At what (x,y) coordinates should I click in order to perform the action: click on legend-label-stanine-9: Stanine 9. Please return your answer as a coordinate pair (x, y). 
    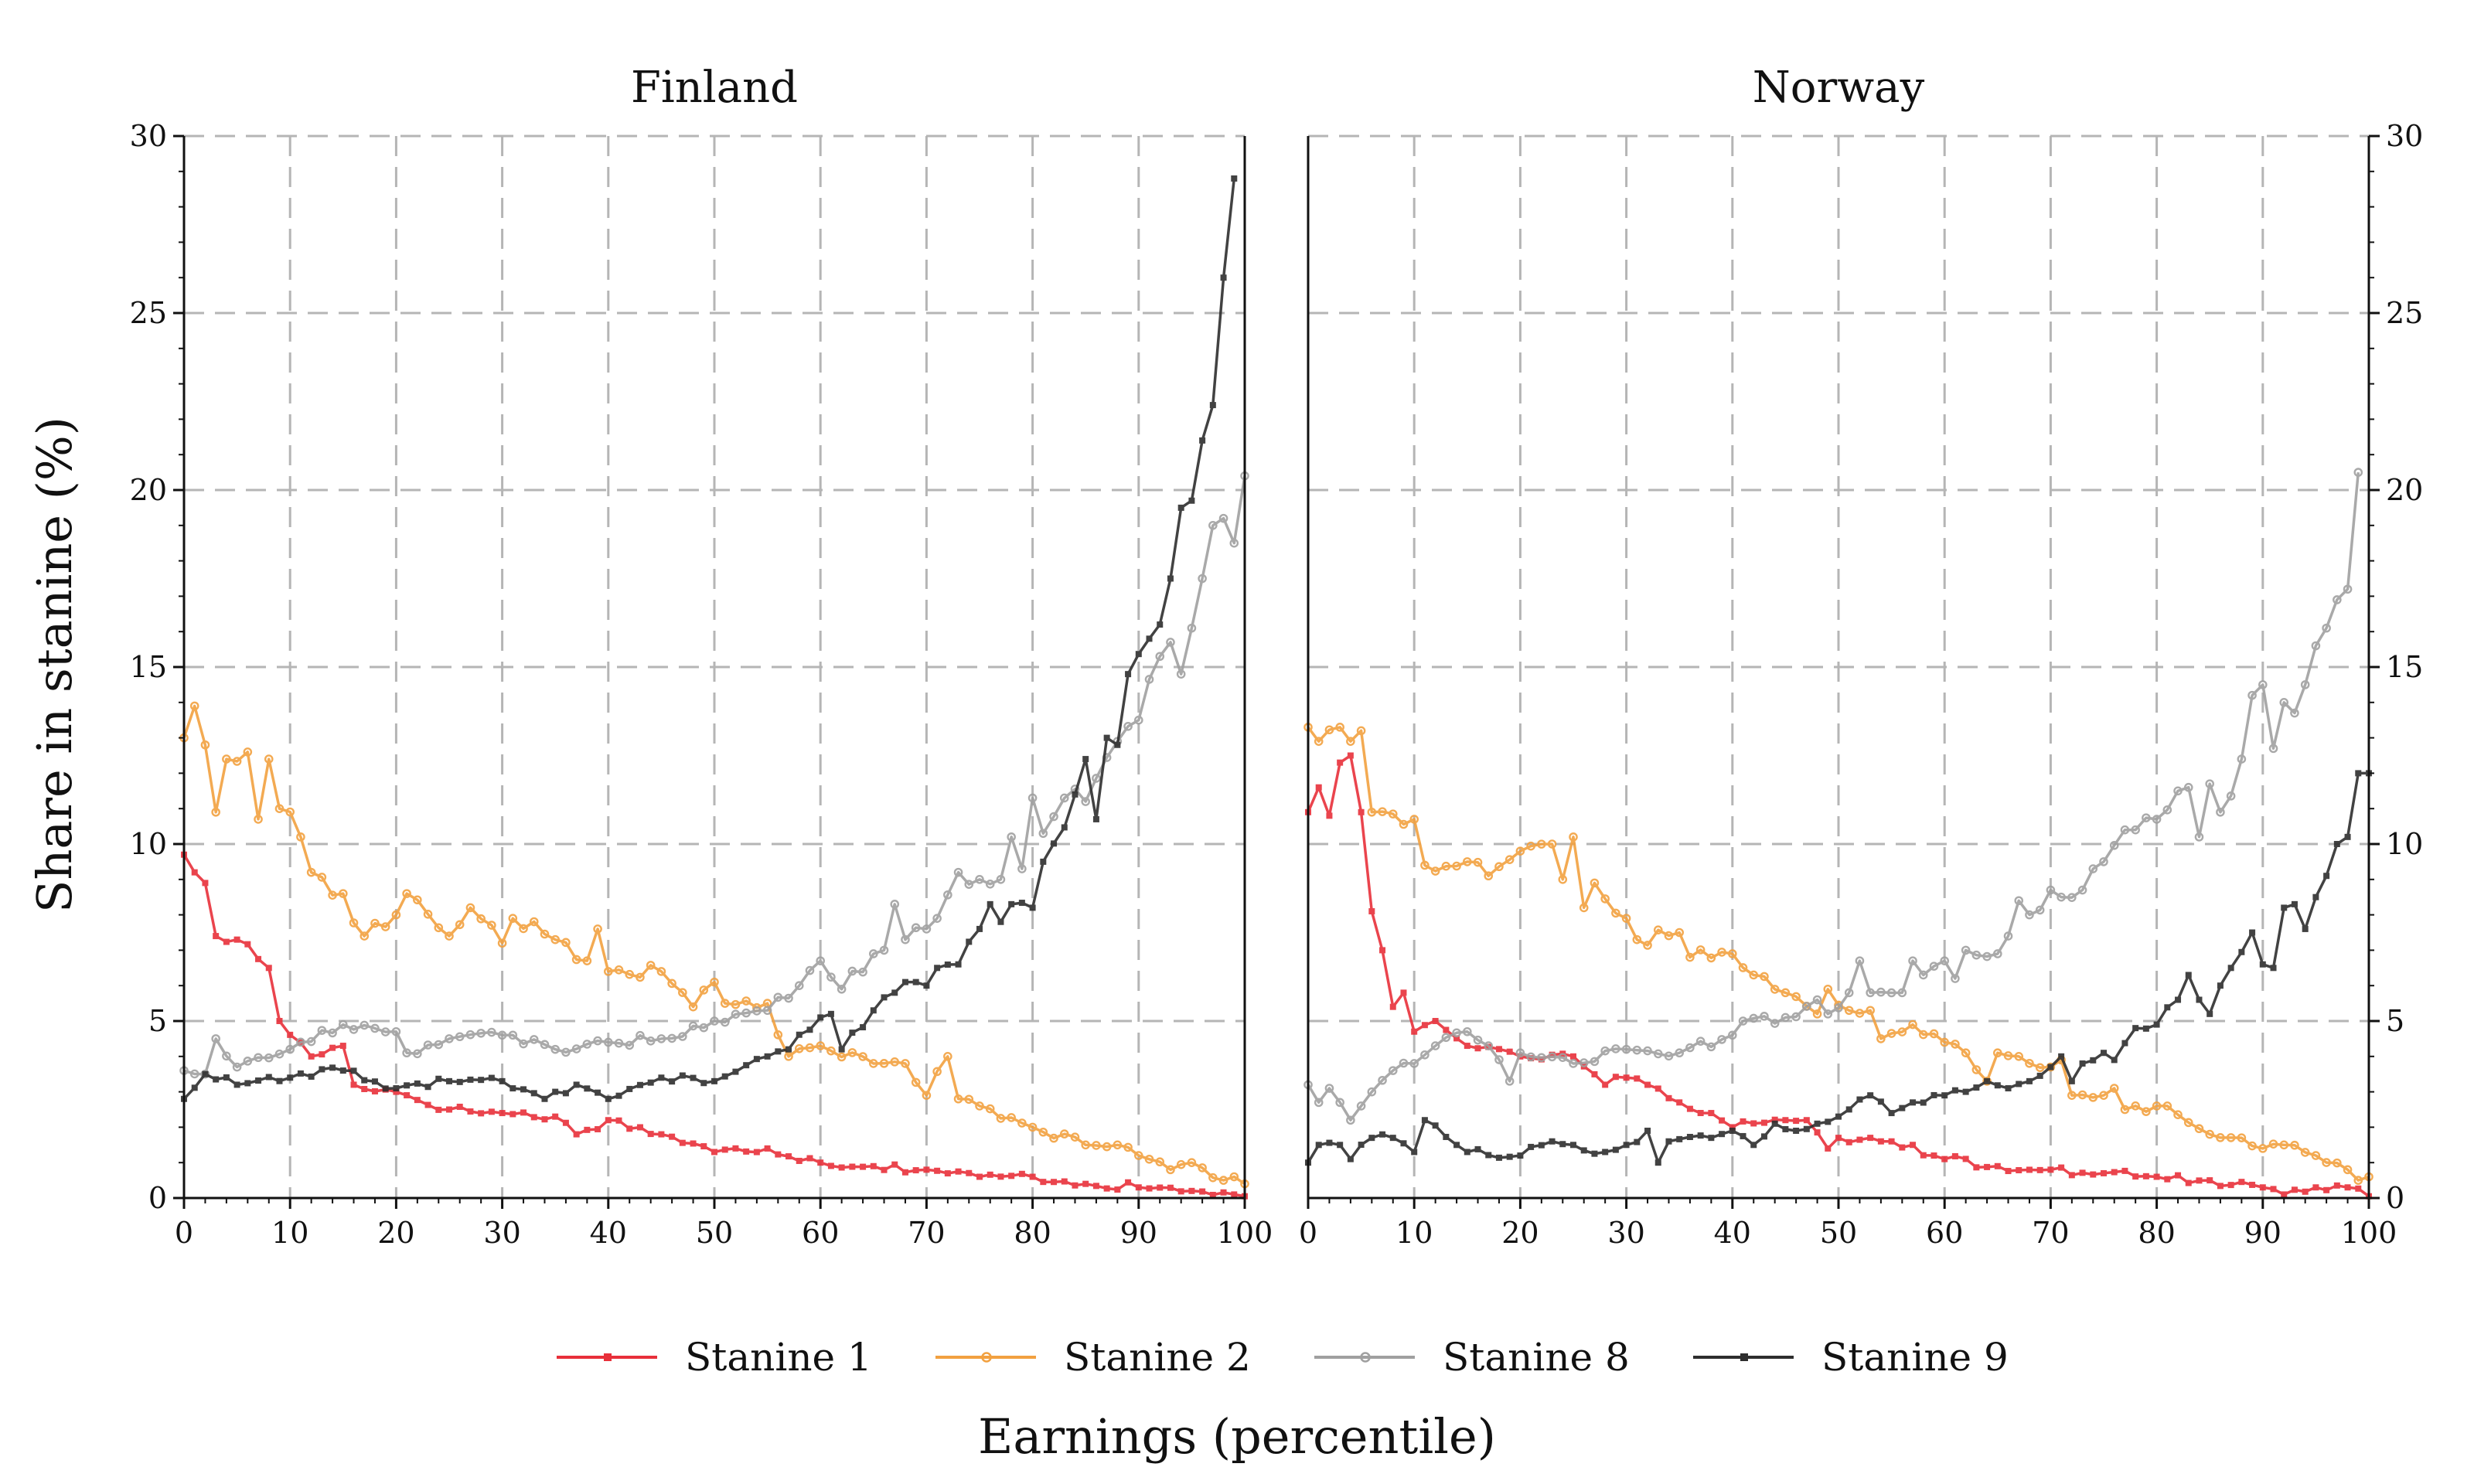
    Looking at the image, I should click on (1915, 1357).